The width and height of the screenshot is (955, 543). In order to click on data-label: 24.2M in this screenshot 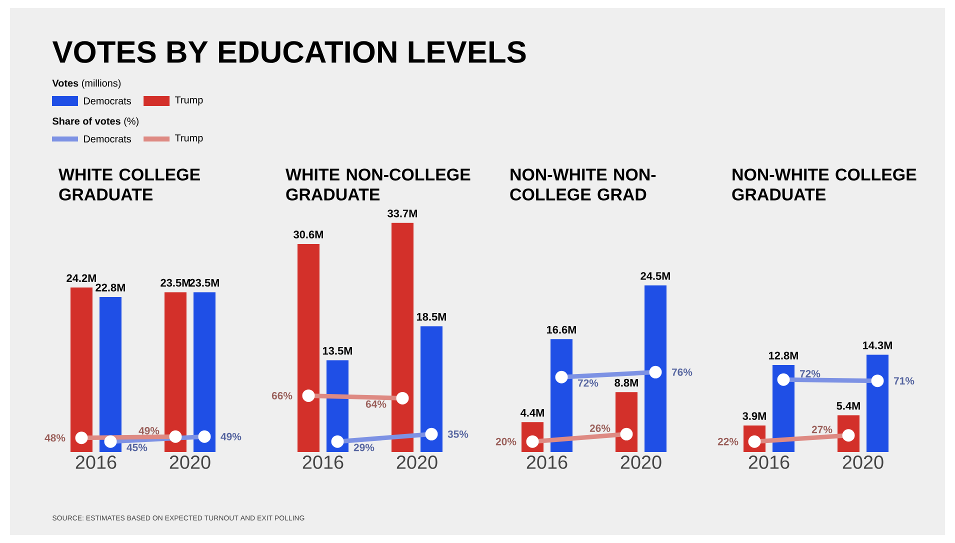, I will do `click(81, 278)`.